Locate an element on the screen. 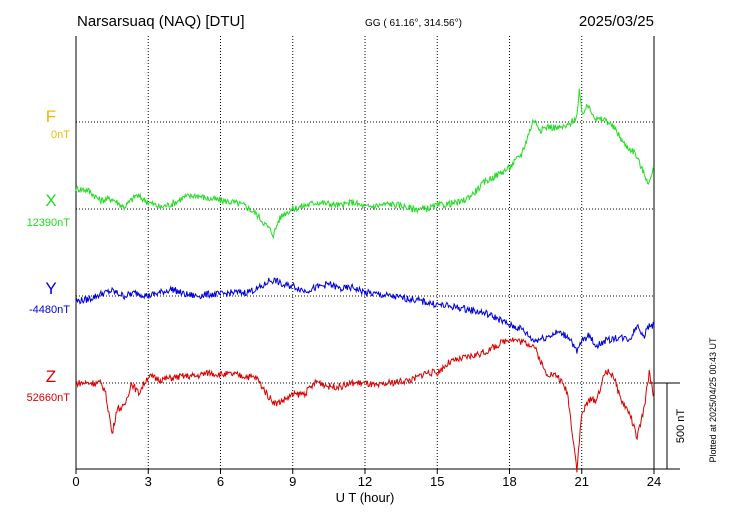  series-baseline-f: 0nT is located at coordinates (60, 135).